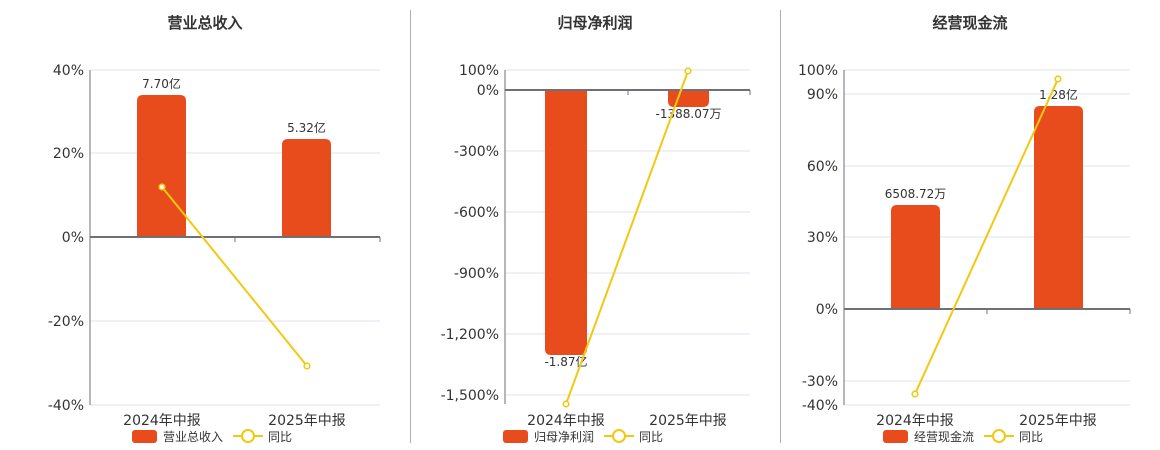 The height and width of the screenshot is (450, 1160). What do you see at coordinates (822, 238) in the screenshot?
I see `y-tick-label: 30%` at bounding box center [822, 238].